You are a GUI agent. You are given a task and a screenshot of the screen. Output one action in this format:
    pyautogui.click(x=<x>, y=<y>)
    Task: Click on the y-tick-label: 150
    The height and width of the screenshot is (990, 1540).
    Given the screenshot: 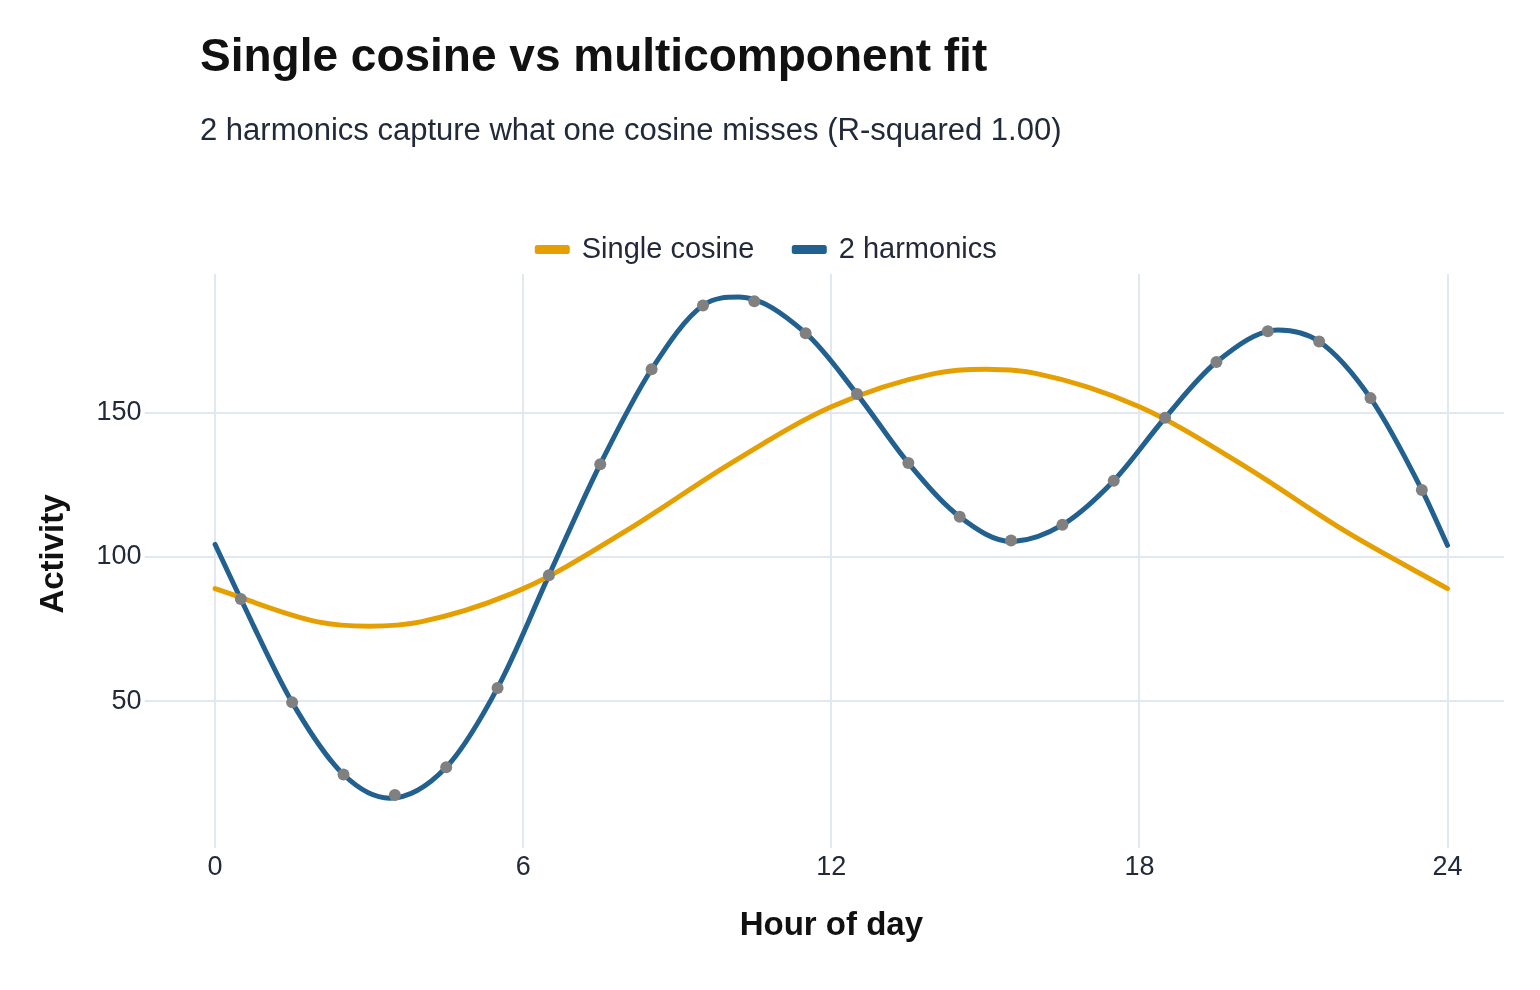 What is the action you would take?
    pyautogui.click(x=119, y=411)
    